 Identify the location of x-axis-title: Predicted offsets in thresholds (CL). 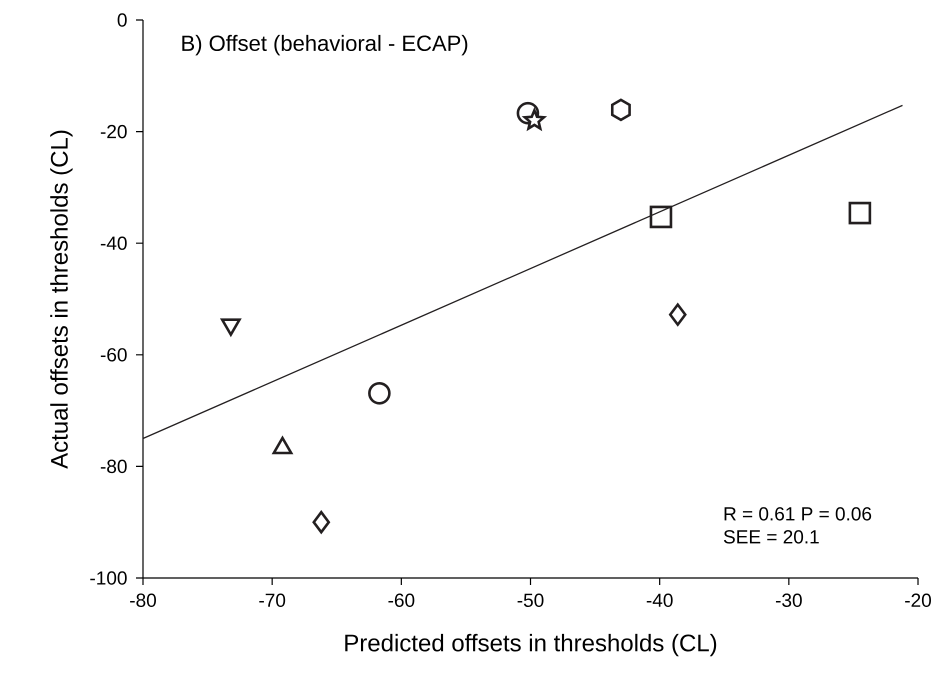
(530, 645).